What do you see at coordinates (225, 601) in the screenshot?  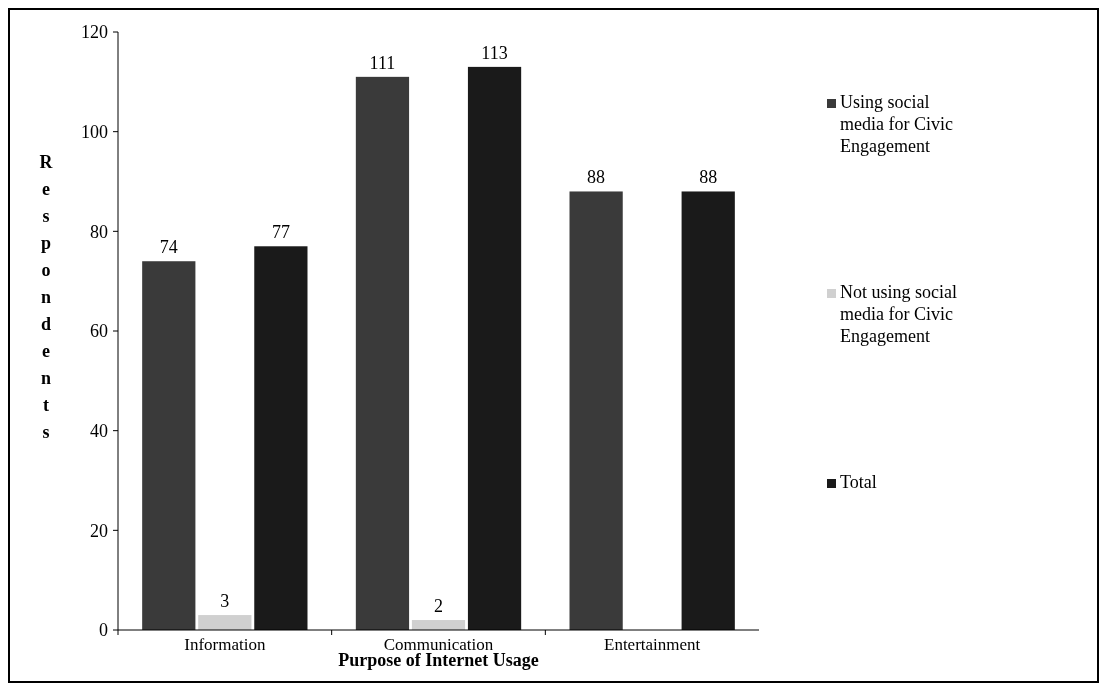 I see `data-label: 3` at bounding box center [225, 601].